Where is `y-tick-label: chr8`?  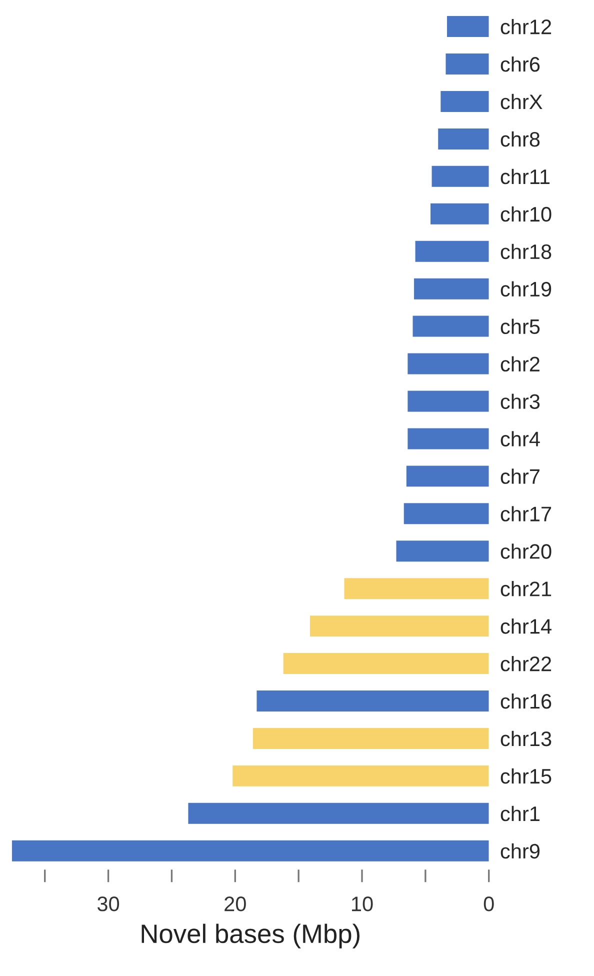
y-tick-label: chr8 is located at coordinates (520, 139).